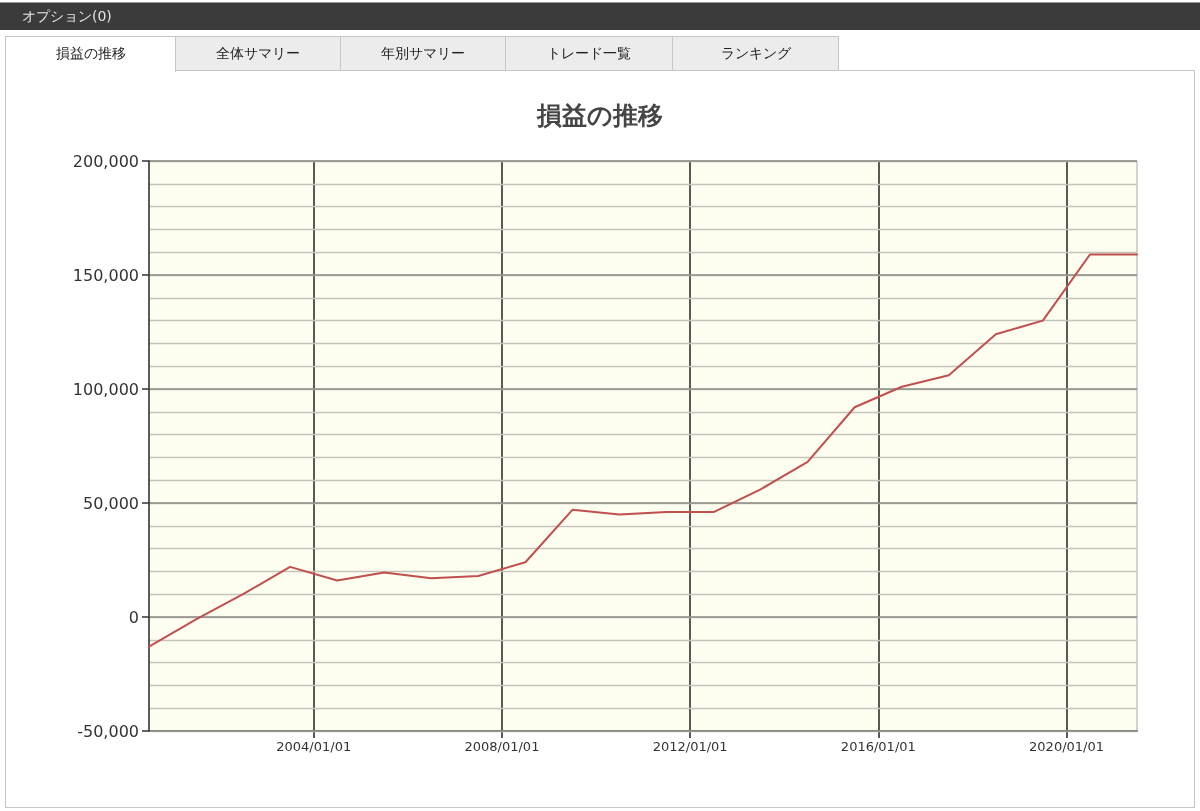 The image size is (1200, 811). Describe the element at coordinates (108, 731) in the screenshot. I see `y-tick-label: -50,000` at that location.